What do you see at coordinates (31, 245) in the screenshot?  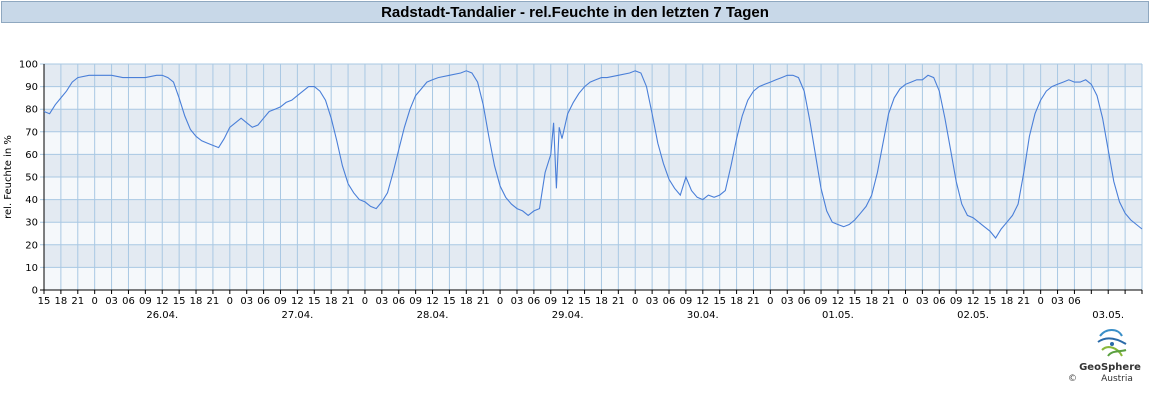 I see `y-tick-label: 20` at bounding box center [31, 245].